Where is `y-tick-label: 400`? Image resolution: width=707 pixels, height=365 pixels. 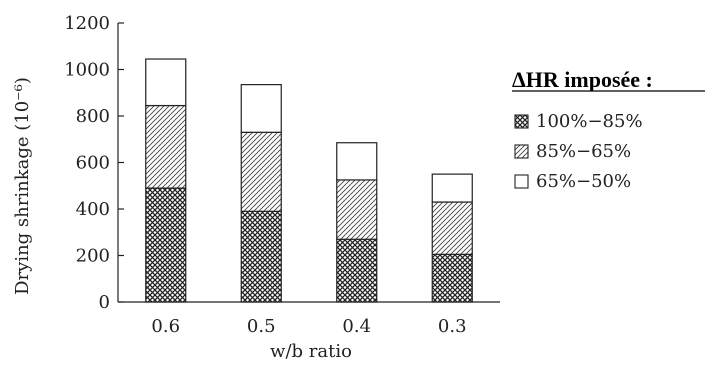 y-tick-label: 400 is located at coordinates (93, 209).